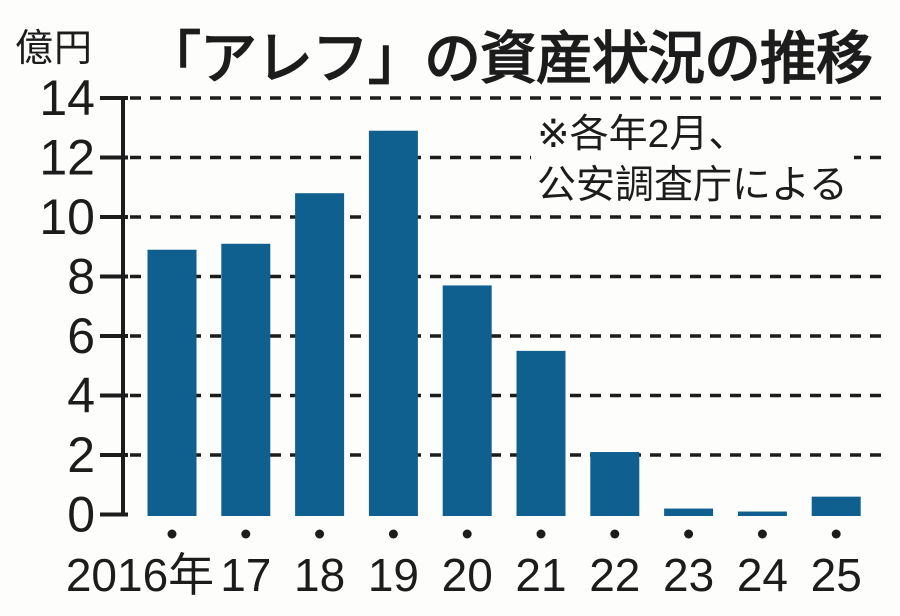  Describe the element at coordinates (642, 134) in the screenshot. I see `source-note-line-1: ※各年2月、` at that location.